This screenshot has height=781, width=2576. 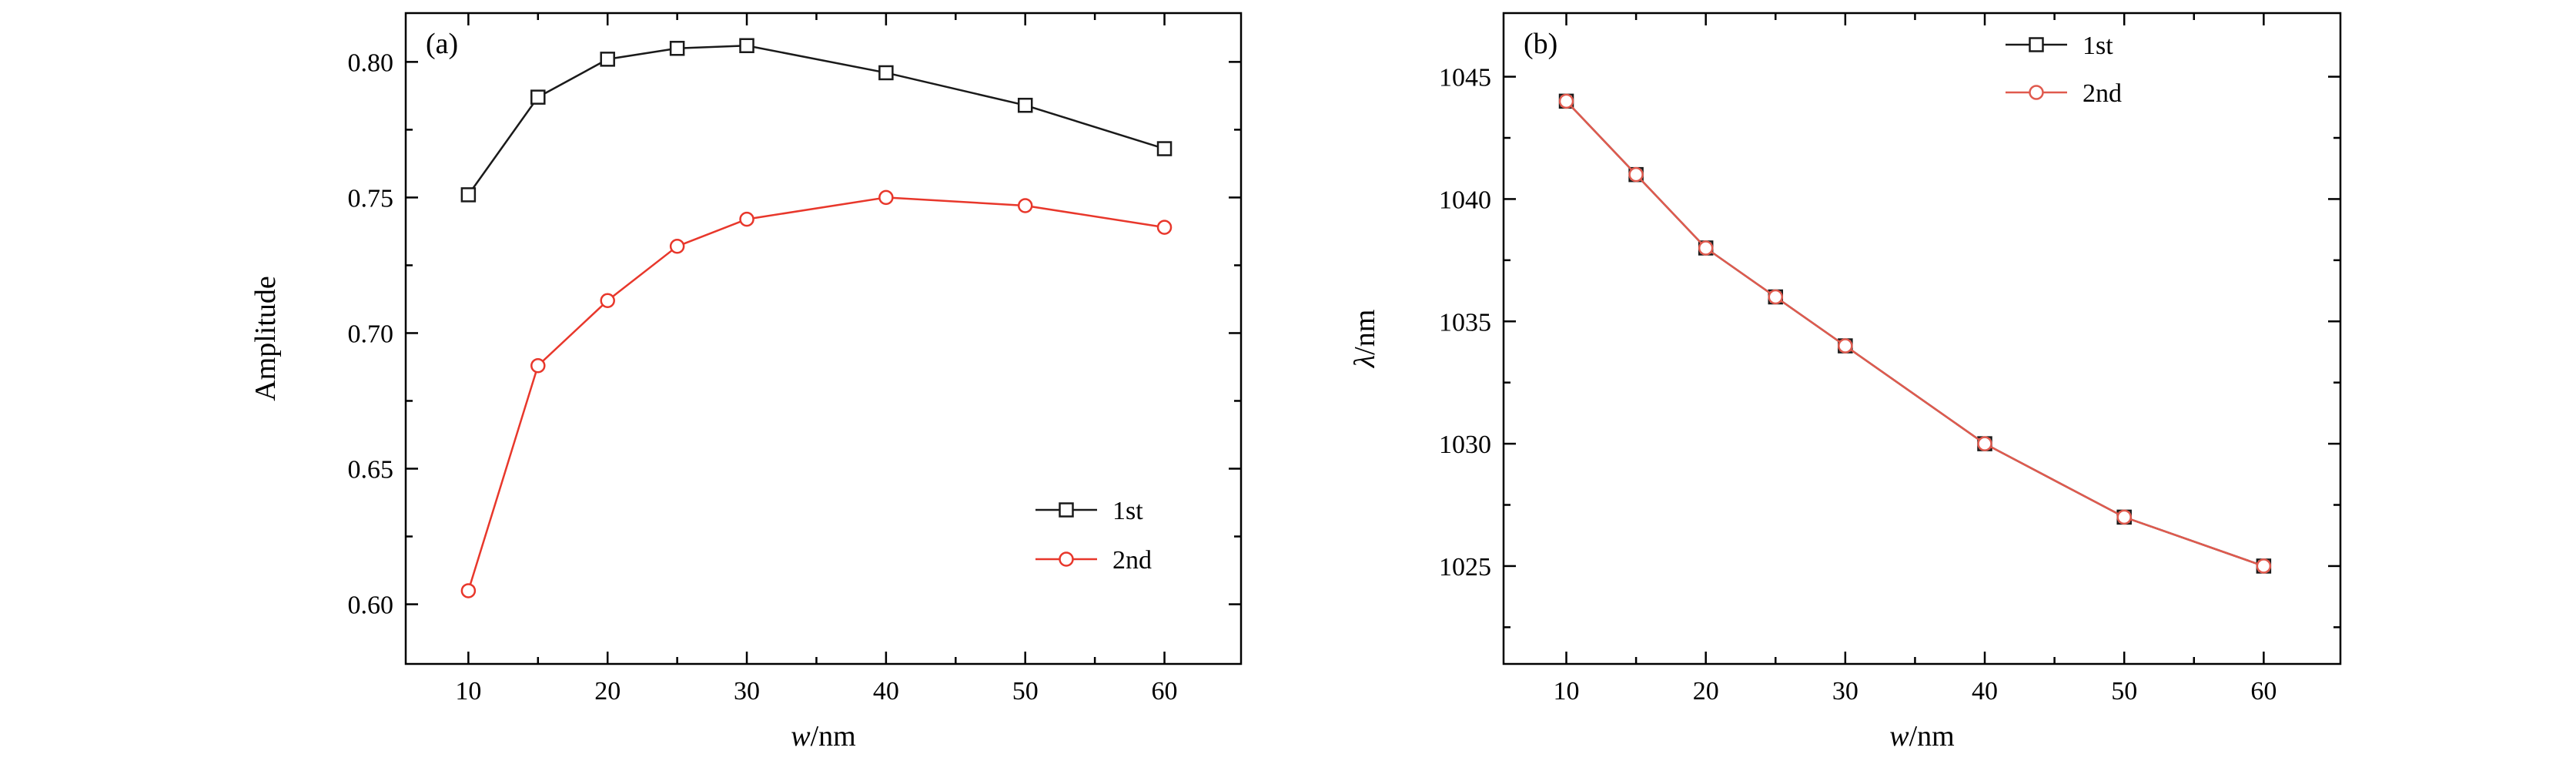 I want to click on y-tick-label: 0.65, so click(x=371, y=470).